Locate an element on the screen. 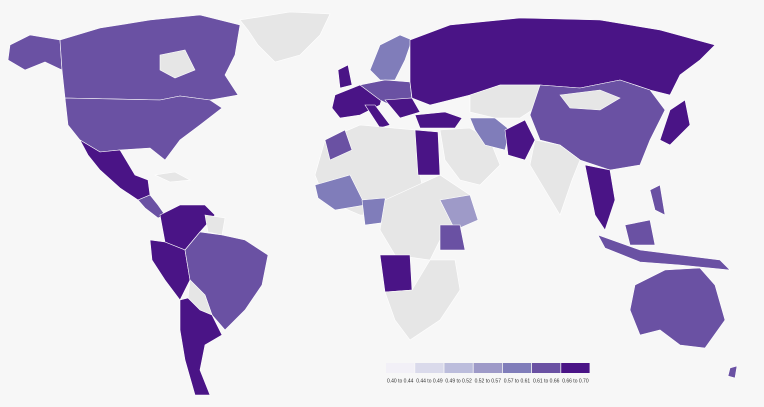 This screenshot has height=407, width=764. scandinavia is located at coordinates (391, 57).